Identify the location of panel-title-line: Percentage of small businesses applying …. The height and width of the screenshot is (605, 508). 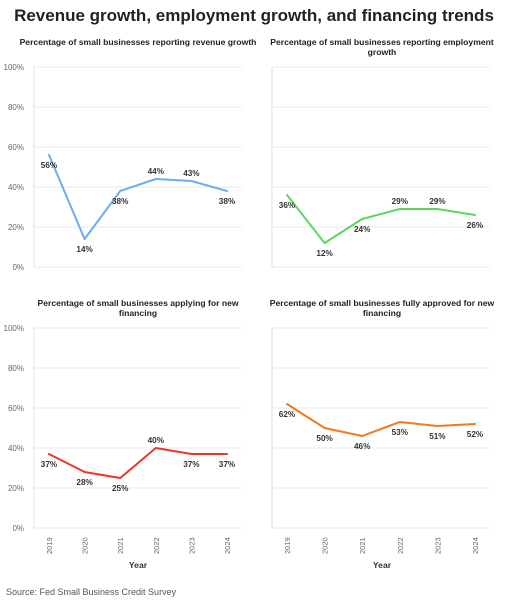
(137, 303).